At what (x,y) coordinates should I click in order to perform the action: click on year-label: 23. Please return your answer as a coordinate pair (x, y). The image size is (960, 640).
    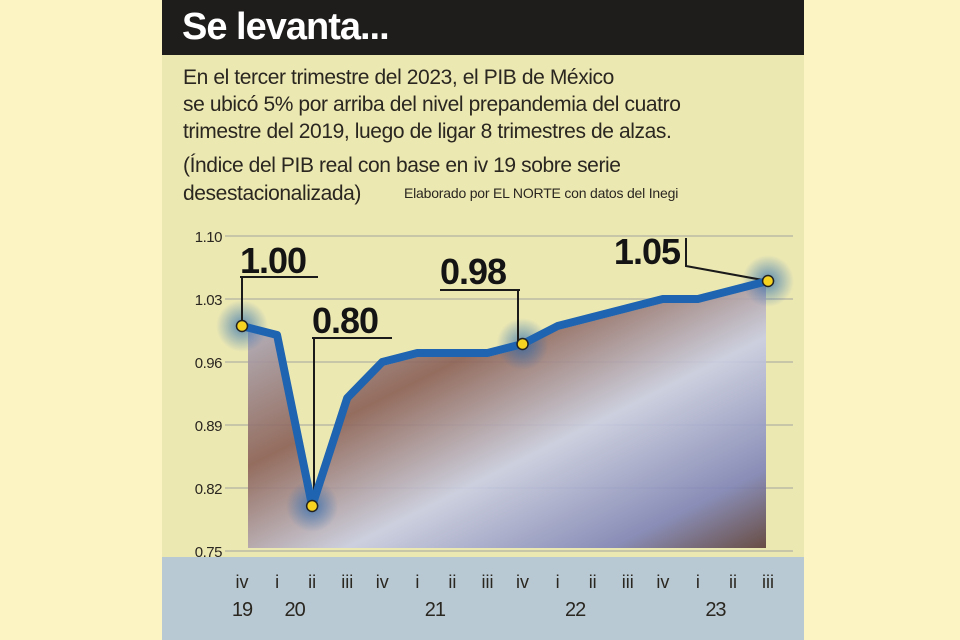
    Looking at the image, I should click on (715, 610).